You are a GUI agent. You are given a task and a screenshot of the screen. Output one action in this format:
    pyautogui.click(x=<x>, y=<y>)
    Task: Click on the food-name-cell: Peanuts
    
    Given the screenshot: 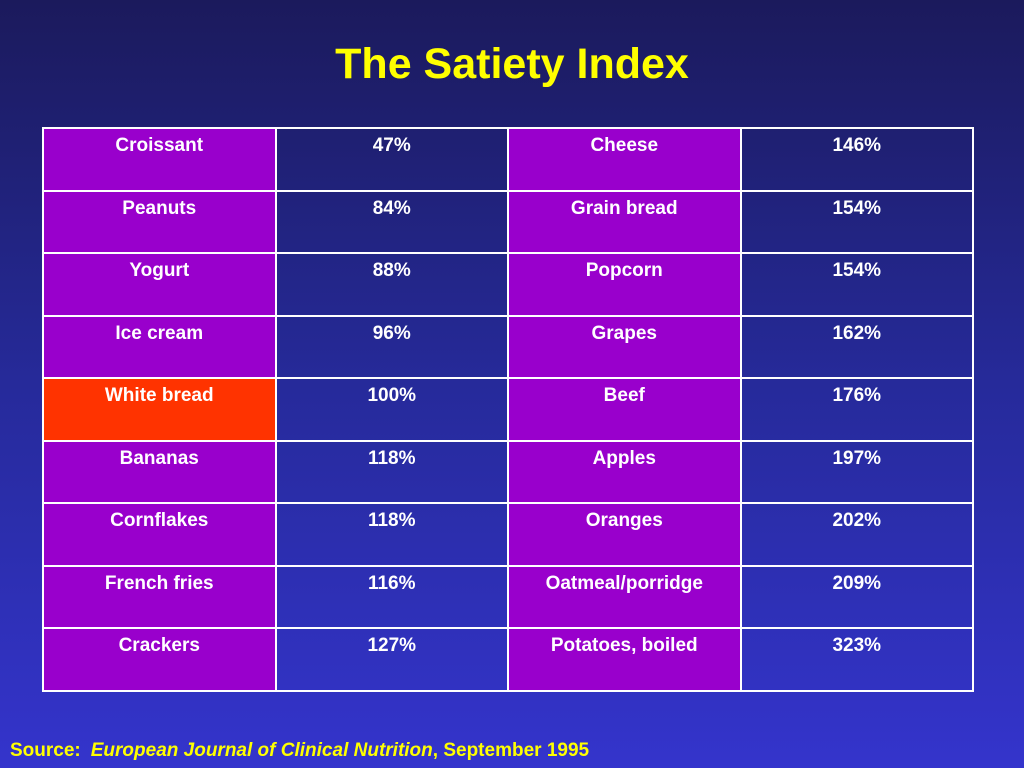 What is the action you would take?
    pyautogui.click(x=159, y=222)
    